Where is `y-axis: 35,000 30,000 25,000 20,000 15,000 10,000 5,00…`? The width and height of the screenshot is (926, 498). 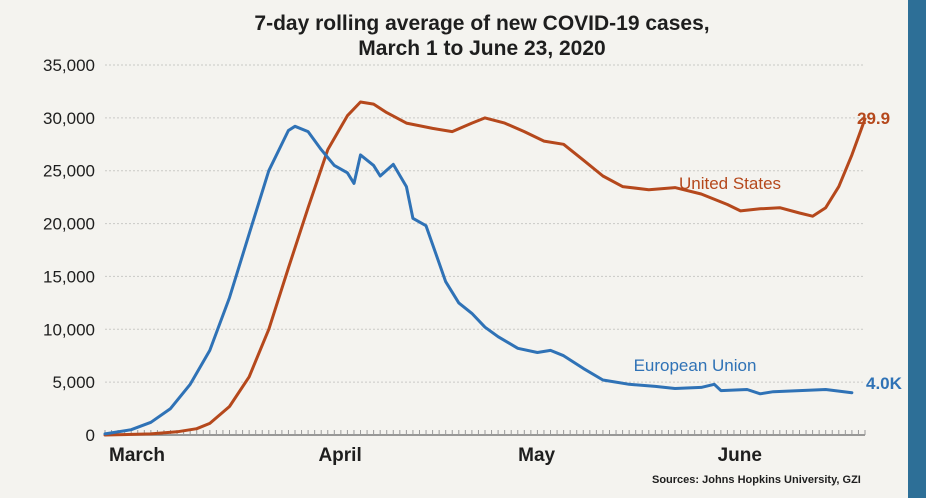
y-axis: 35,000 30,000 25,000 20,000 15,000 10,000 5,00… is located at coordinates (69, 250).